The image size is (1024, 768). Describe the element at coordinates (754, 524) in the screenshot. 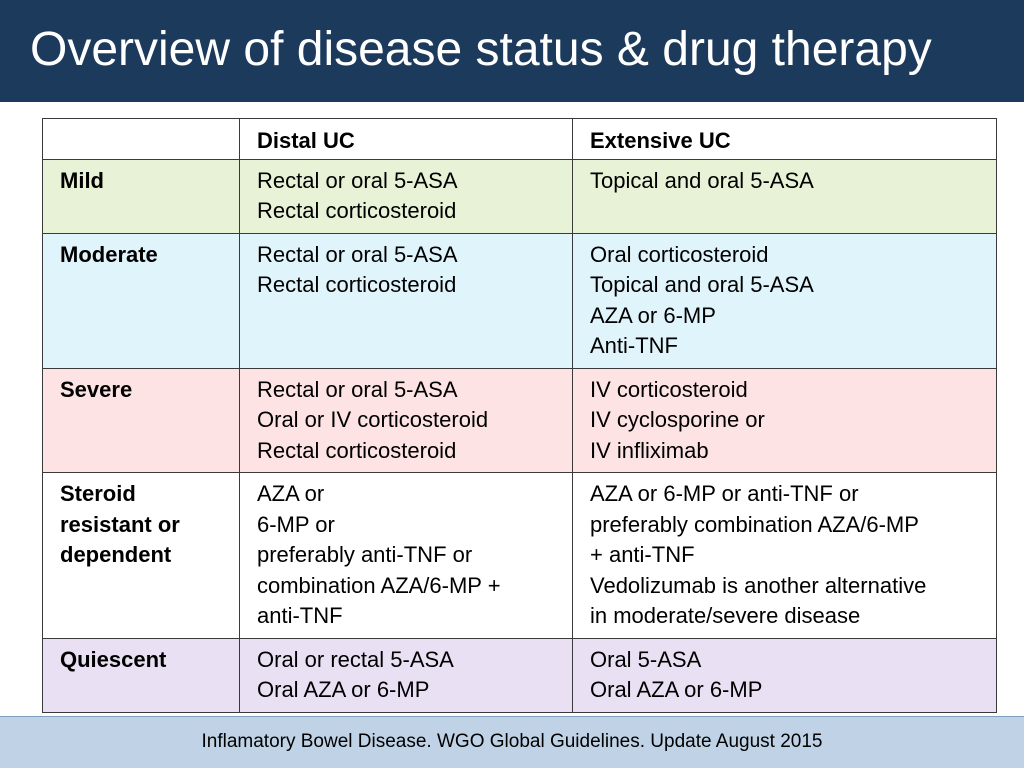

I see `cell-line: preferably combination AZA/6-MP` at that location.